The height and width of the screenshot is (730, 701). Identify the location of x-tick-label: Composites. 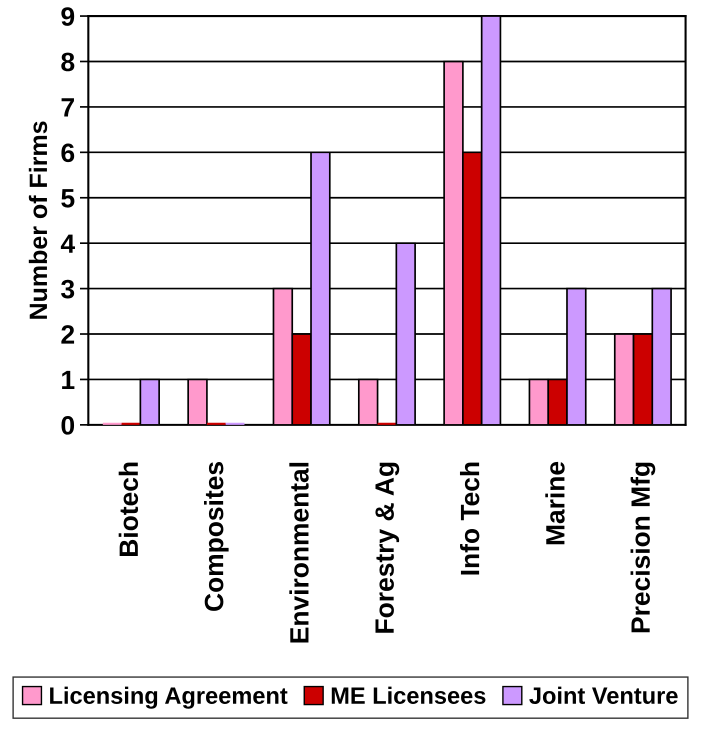
(216, 536).